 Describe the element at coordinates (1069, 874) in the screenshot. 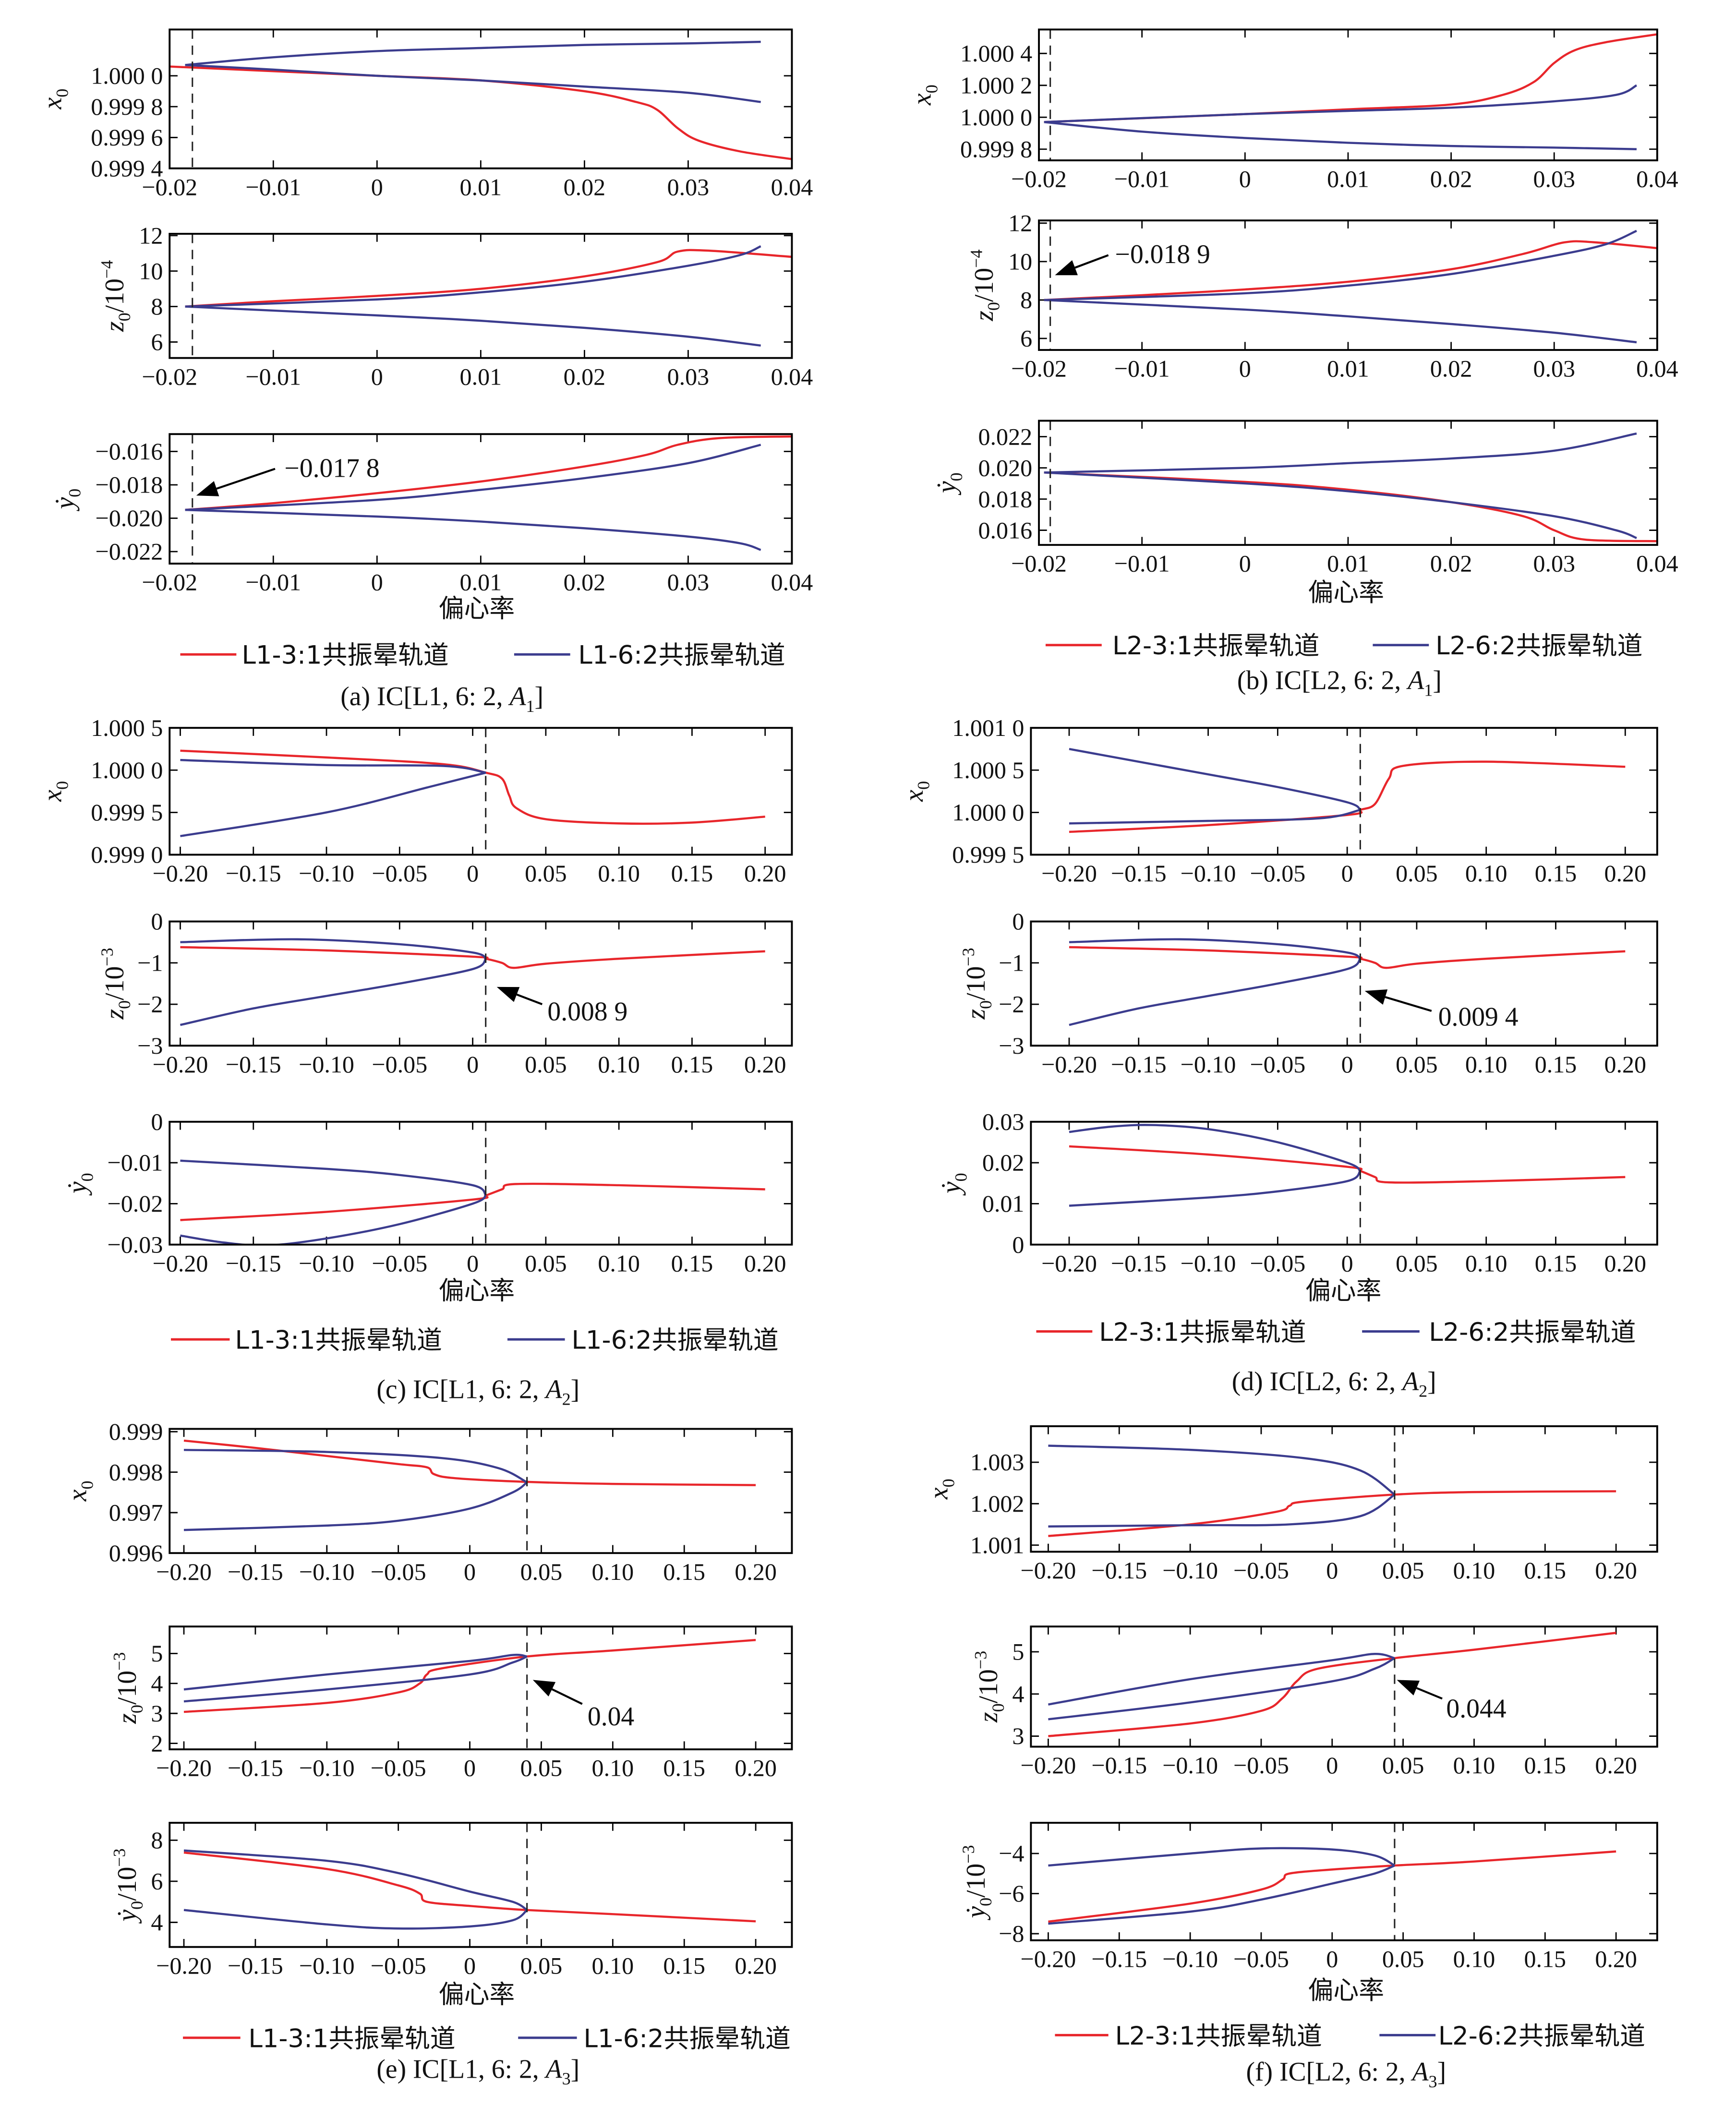

I see `x-tick-label: −0.20` at that location.